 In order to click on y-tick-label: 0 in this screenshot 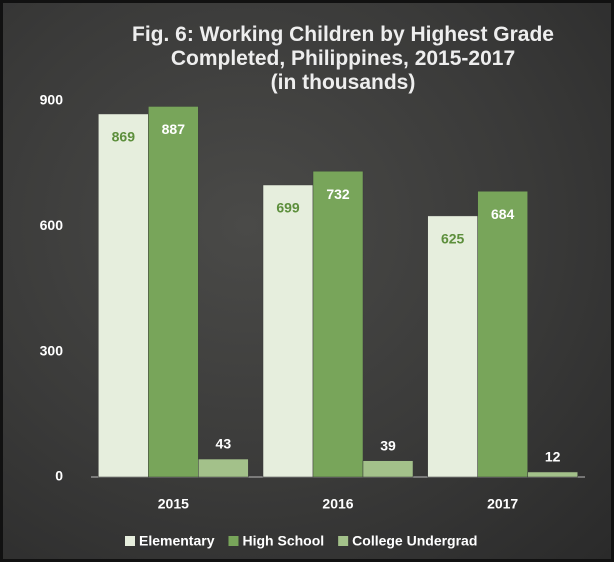, I will do `click(59, 476)`.